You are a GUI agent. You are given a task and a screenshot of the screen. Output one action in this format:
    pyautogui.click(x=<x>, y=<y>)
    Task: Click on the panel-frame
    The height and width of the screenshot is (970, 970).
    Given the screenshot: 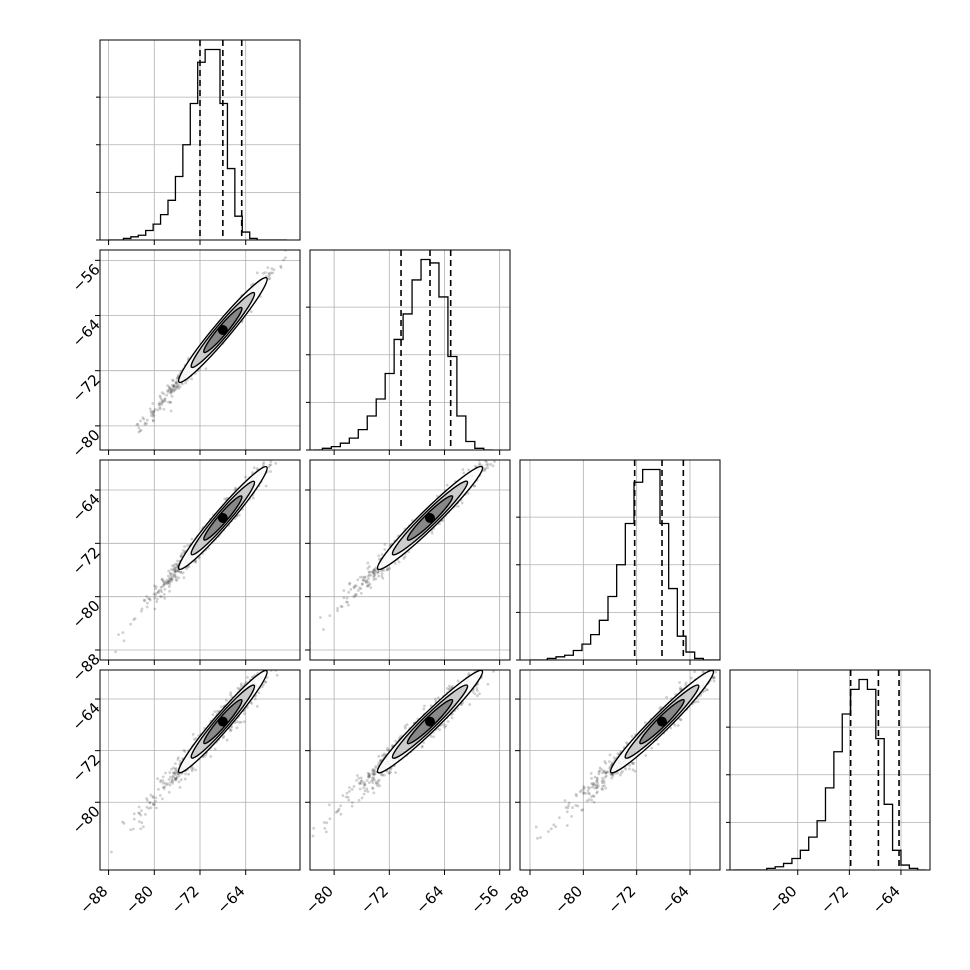 What is the action you would take?
    pyautogui.click(x=410, y=560)
    